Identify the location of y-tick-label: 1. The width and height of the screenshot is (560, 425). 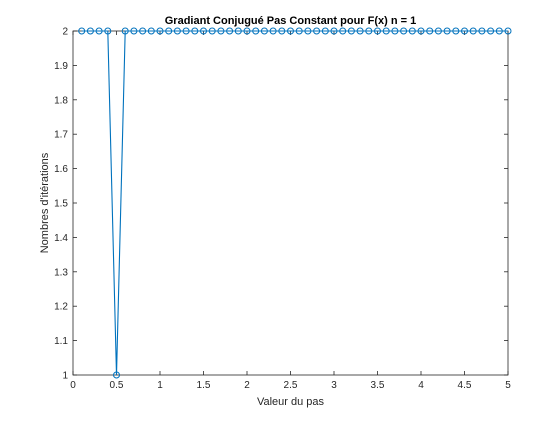
(65, 376).